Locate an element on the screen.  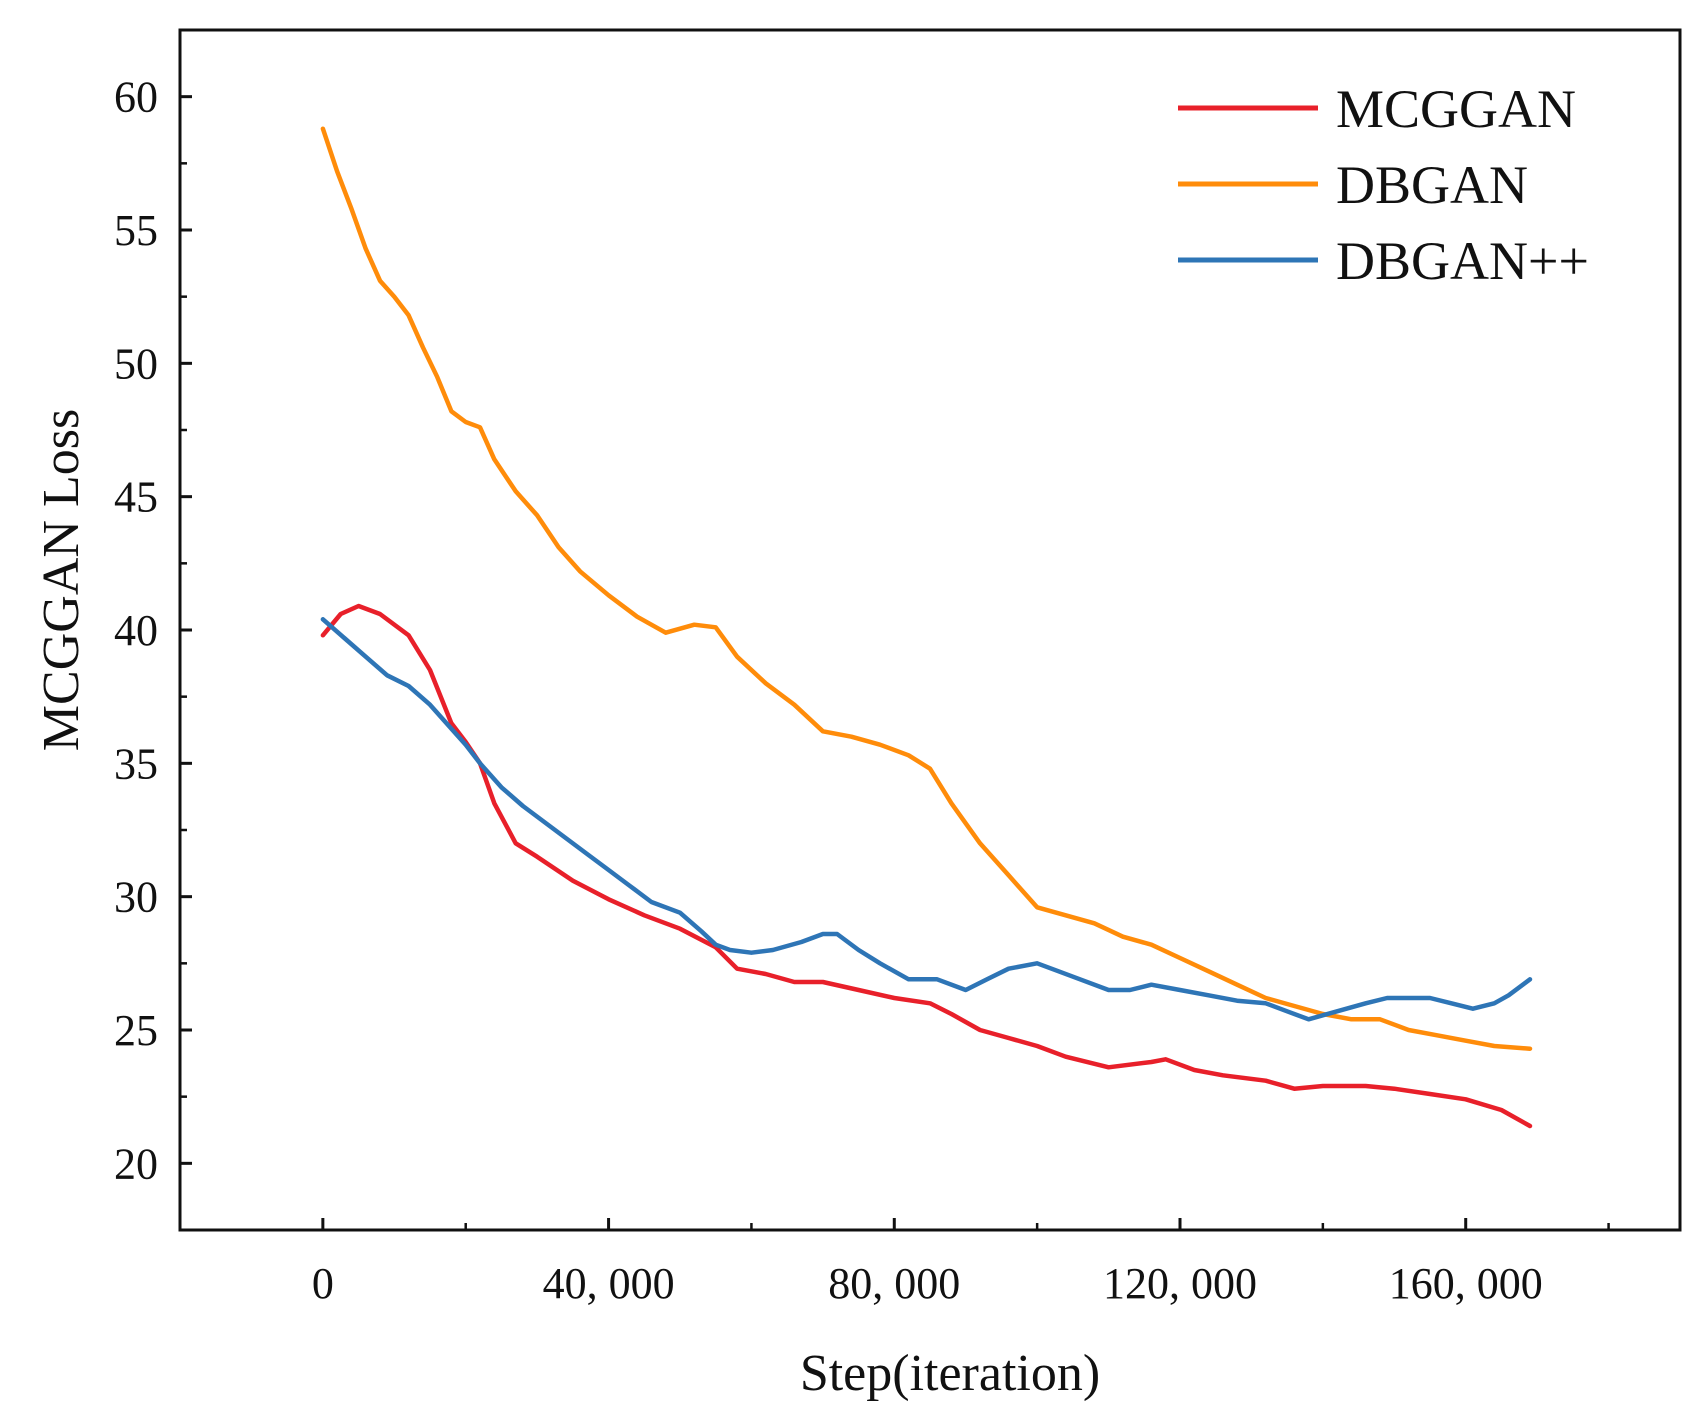
y-tick-label: 30 is located at coordinates (136, 897).